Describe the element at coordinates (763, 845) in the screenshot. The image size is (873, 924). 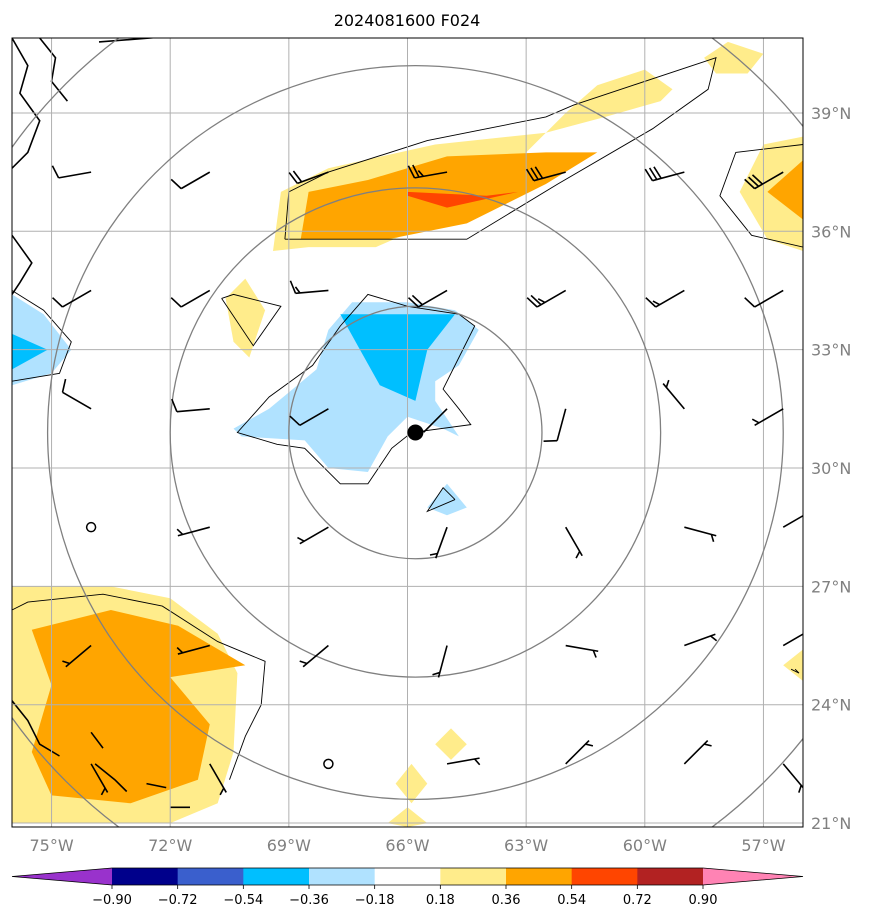
I see `x-tick-label: 57°W` at that location.